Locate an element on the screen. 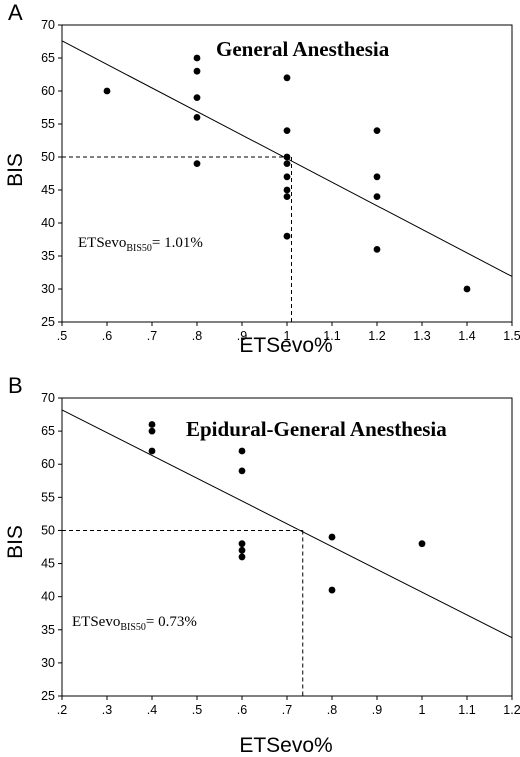 The width and height of the screenshot is (520, 757). annotation: ETSevoBIS50= 1.01% is located at coordinates (140, 244).